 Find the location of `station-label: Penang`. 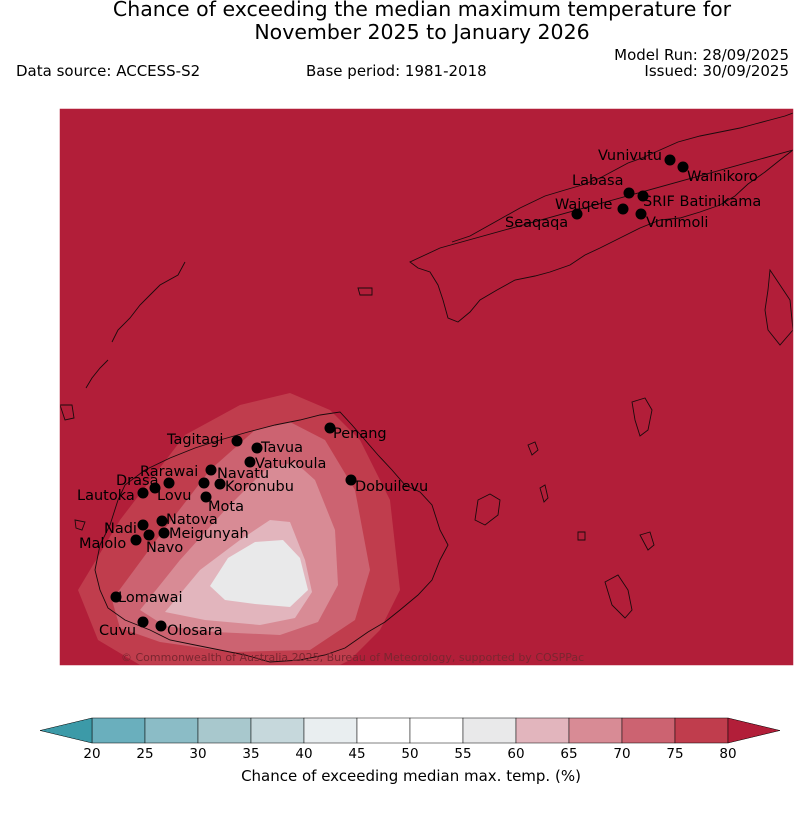

station-label: Penang is located at coordinates (360, 434).